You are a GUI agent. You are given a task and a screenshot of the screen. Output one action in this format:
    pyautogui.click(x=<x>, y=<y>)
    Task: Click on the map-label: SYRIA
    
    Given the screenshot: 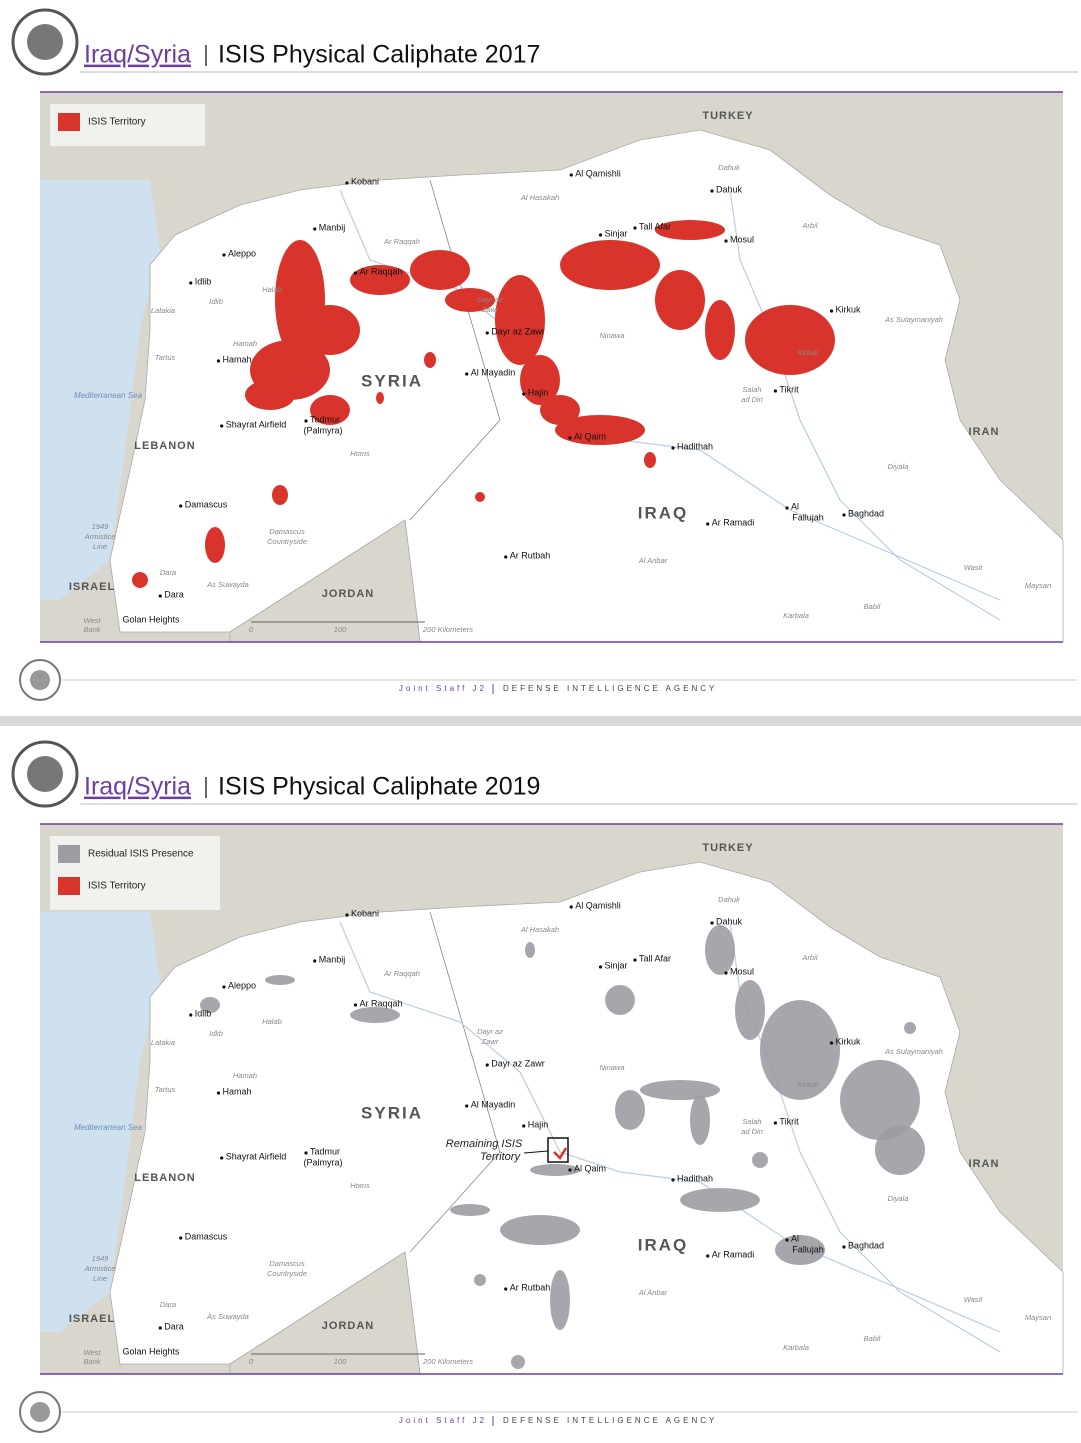 What is the action you would take?
    pyautogui.click(x=392, y=380)
    